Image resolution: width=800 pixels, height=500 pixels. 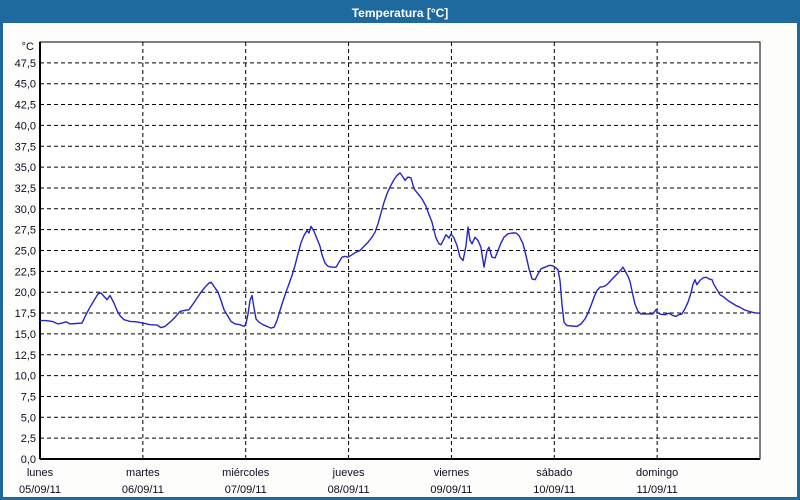 What do you see at coordinates (25, 231) in the screenshot?
I see `y-tick-label: 27,5` at bounding box center [25, 231].